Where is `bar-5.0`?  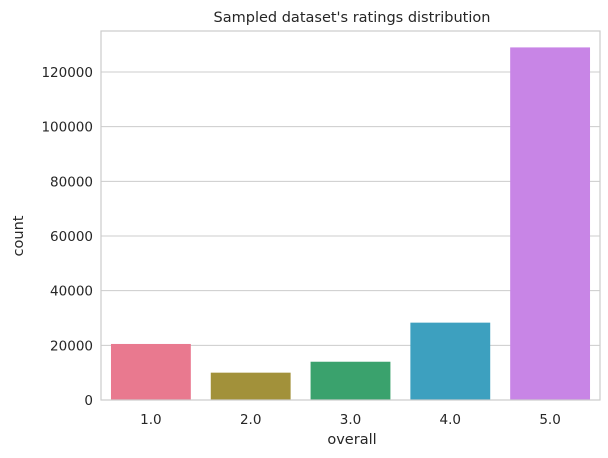
bar-5.0 is located at coordinates (550, 224).